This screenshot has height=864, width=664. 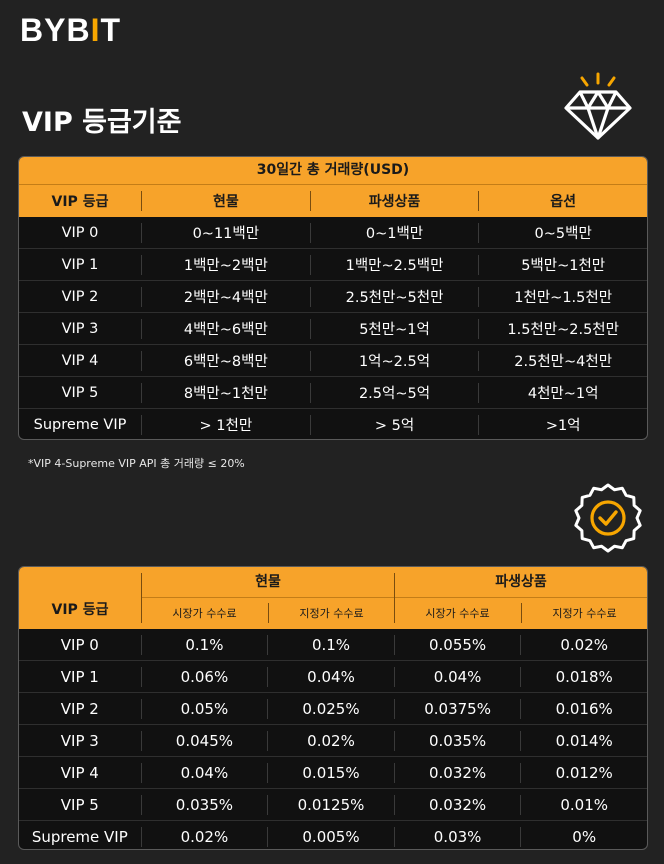 What do you see at coordinates (394, 330) in the screenshot?
I see `derivatives-volume-cell: 5천만~1억` at bounding box center [394, 330].